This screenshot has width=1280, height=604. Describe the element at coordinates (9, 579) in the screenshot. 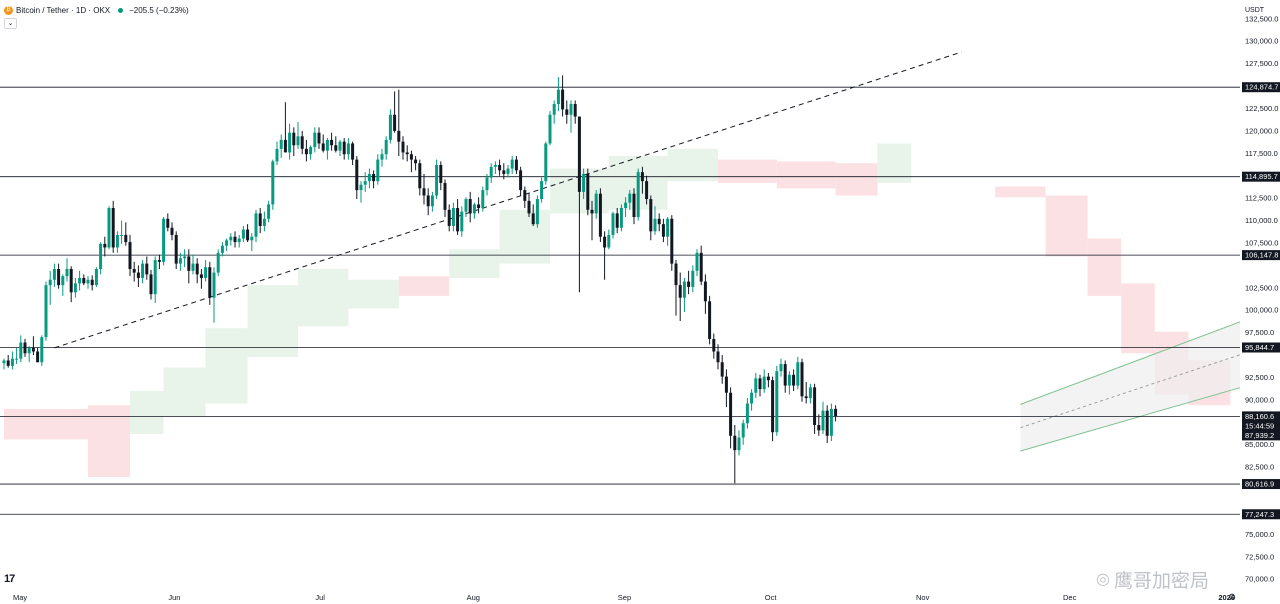

I see `tradingview-logo-icon: 17` at that location.